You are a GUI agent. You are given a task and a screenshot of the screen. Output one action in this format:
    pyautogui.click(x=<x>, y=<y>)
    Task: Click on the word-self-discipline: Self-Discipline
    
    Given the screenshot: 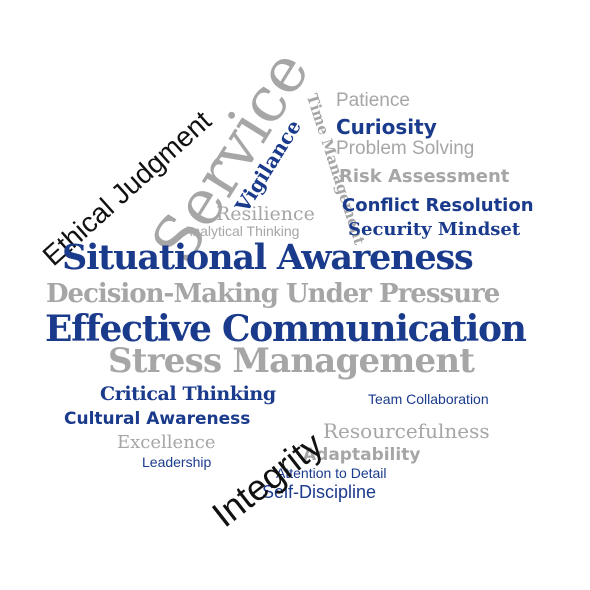 What is the action you would take?
    pyautogui.click(x=319, y=492)
    